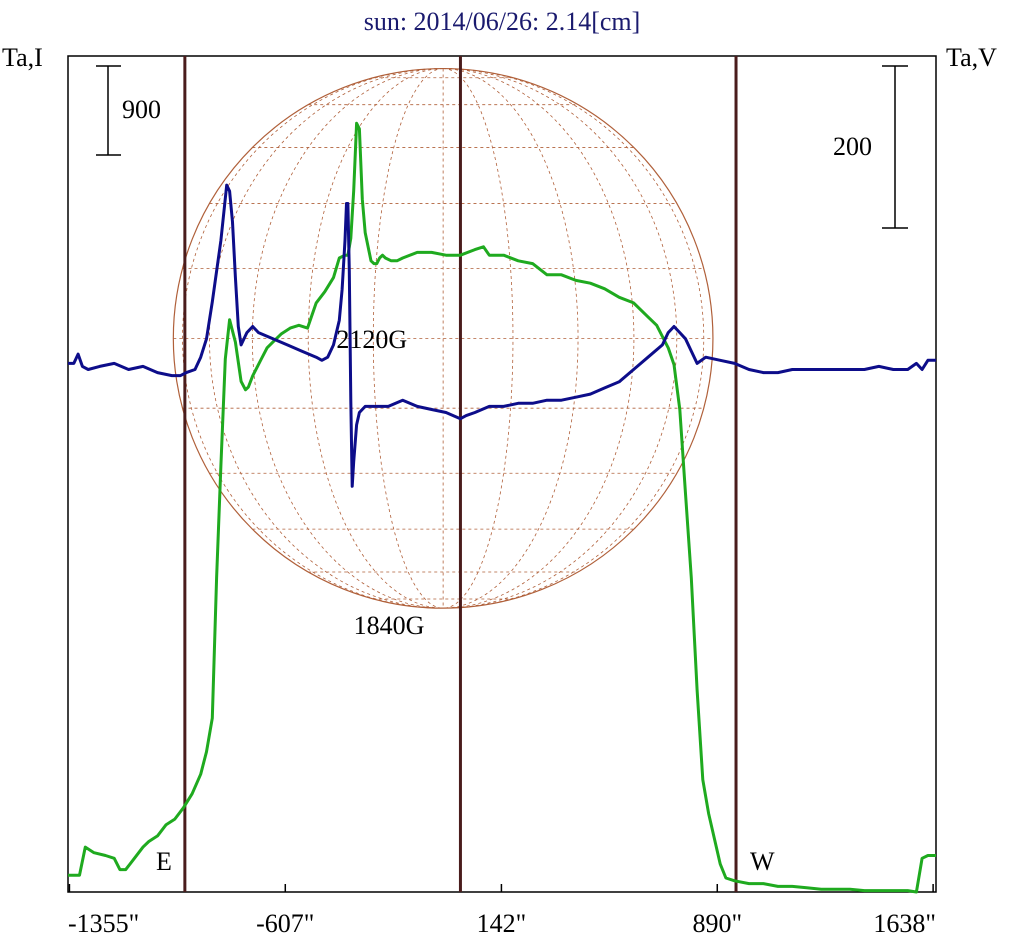 This screenshot has width=1009, height=941. Describe the element at coordinates (904, 923) in the screenshot. I see `x-tick-label: 1638"` at that location.